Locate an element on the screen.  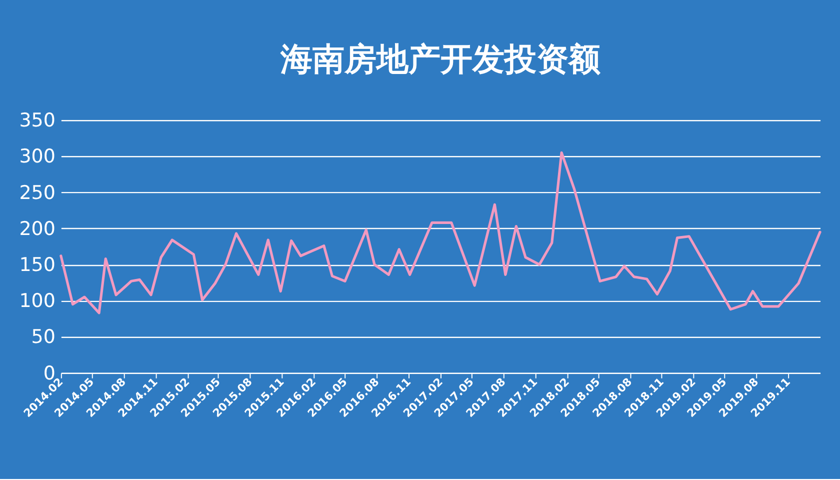
y-tick-label: 250 is located at coordinates (37, 193).